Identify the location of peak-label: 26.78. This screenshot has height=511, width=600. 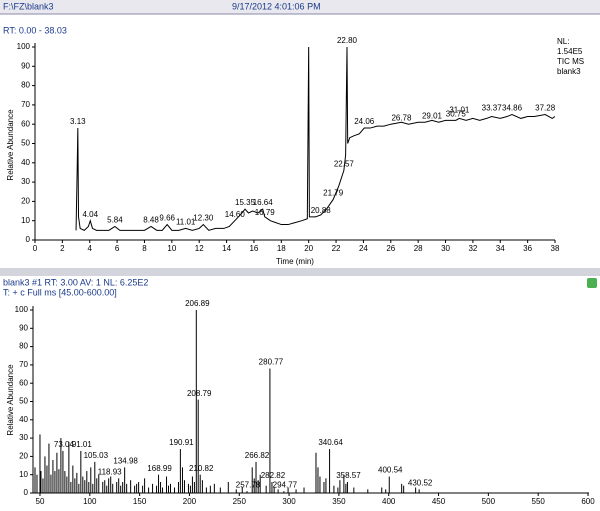
(401, 117).